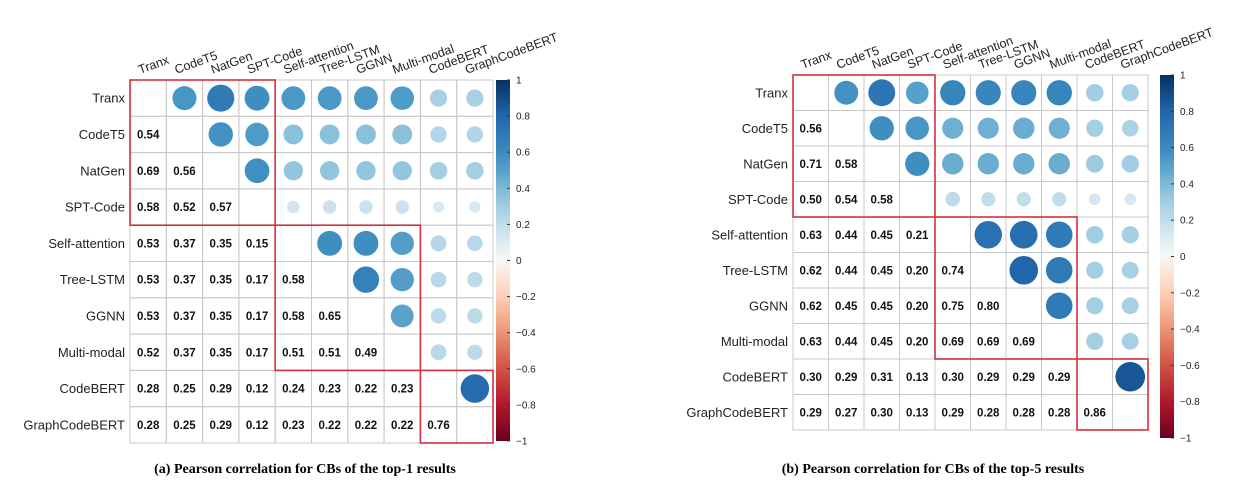 This screenshot has height=485, width=1239. What do you see at coordinates (1187, 184) in the screenshot?
I see `color-bar-tick-label: 0.4` at bounding box center [1187, 184].